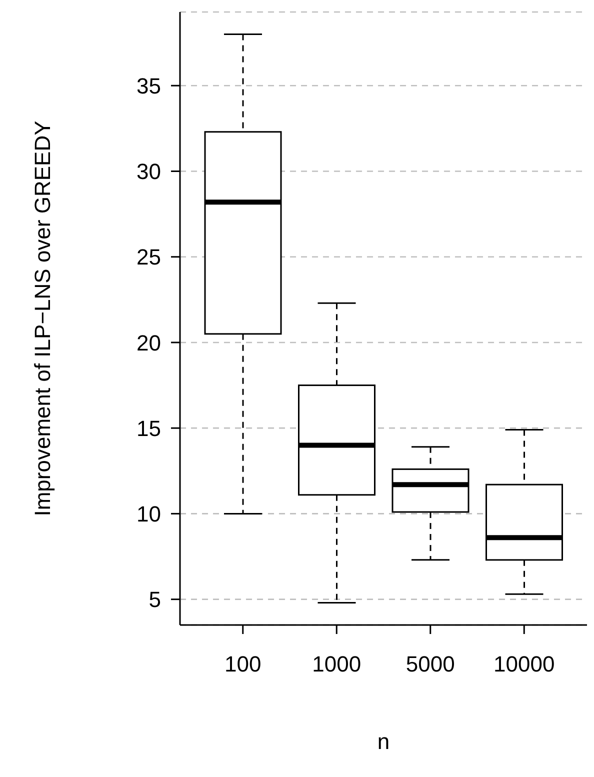 Image resolution: width=594 pixels, height=777 pixels. I want to click on y-tick-label: 15, so click(148, 428).